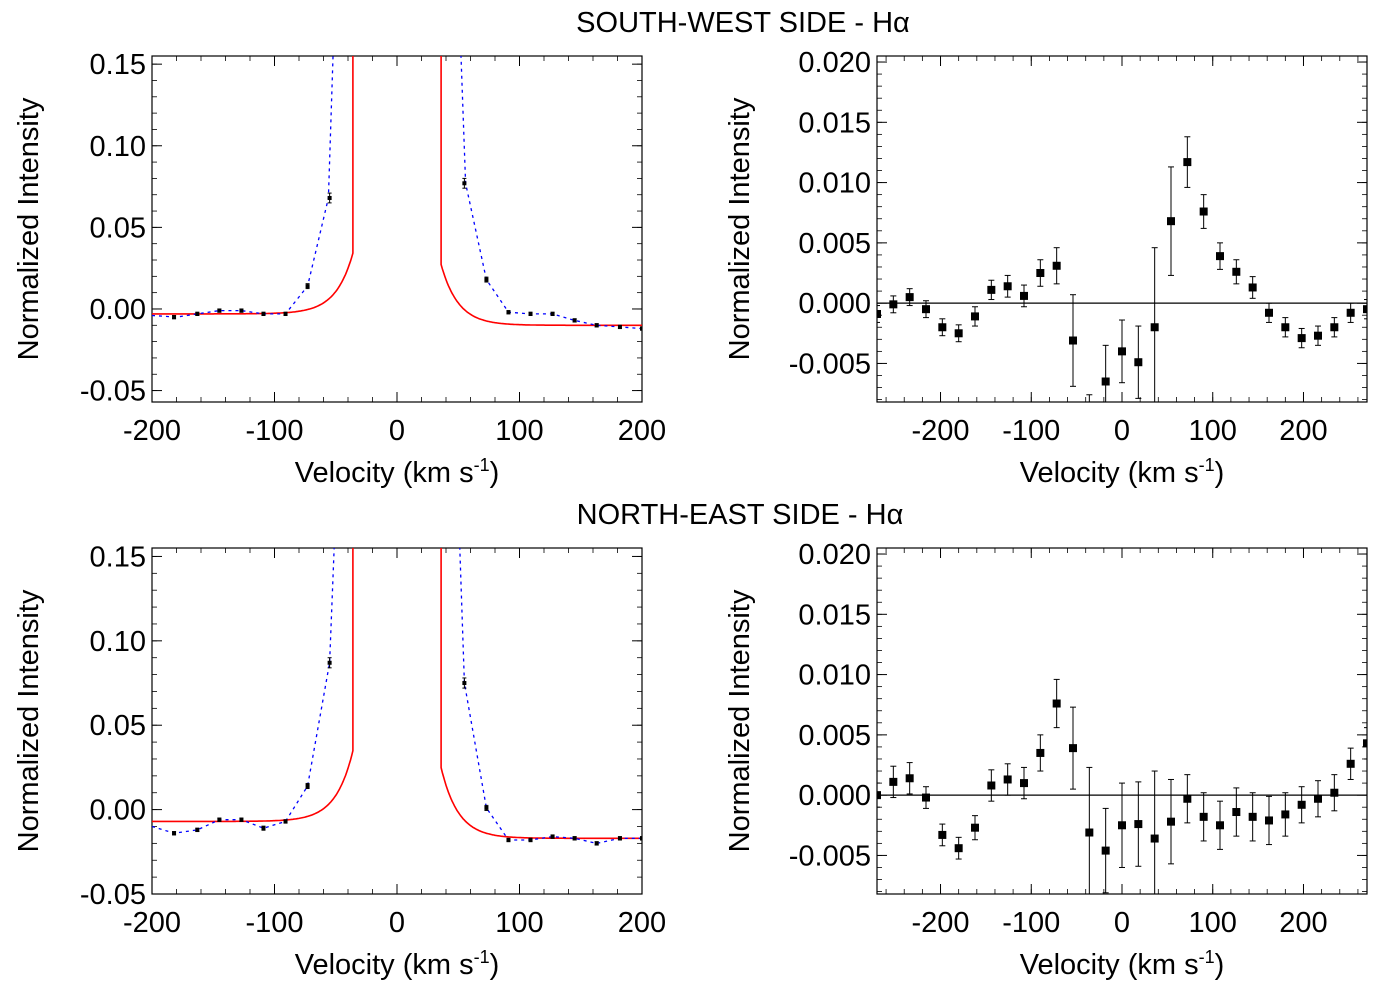 This screenshot has width=1373, height=986. Describe the element at coordinates (541, 191) in the screenshot. I see `model-curve-right` at that location.